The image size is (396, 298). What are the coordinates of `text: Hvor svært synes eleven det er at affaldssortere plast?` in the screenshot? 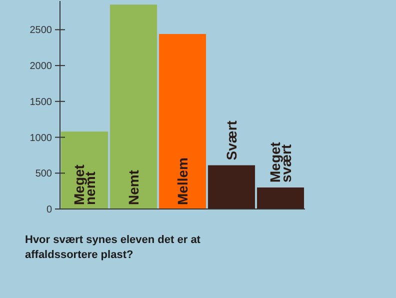 It's located at (113, 247).